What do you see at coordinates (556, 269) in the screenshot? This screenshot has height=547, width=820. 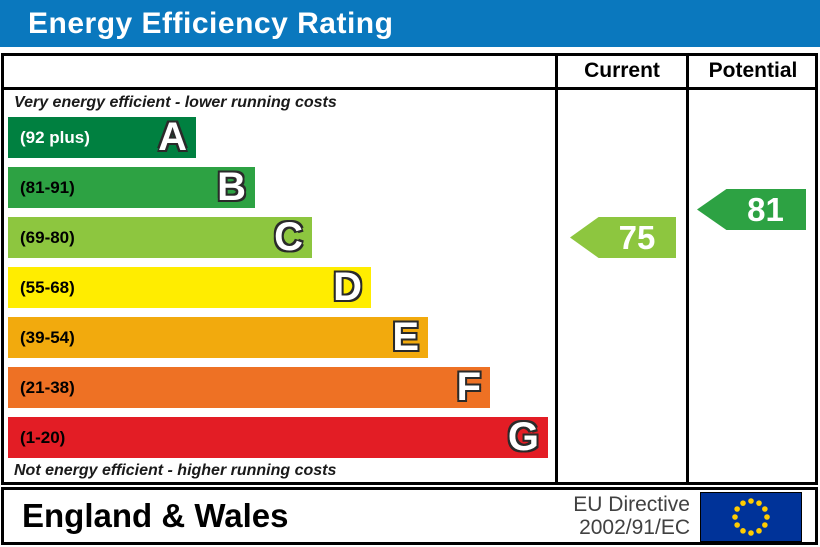 I see `column-divider-current` at bounding box center [556, 269].